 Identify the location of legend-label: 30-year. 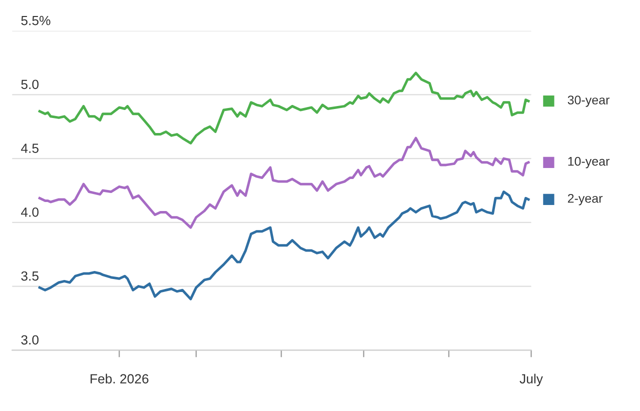
(589, 101).